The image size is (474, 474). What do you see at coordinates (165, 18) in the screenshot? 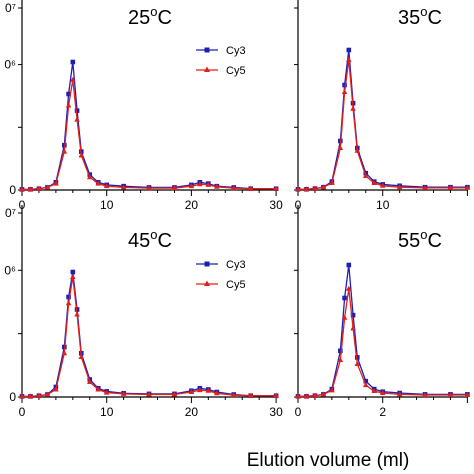
I see `panel-title-unit: C` at bounding box center [165, 18].